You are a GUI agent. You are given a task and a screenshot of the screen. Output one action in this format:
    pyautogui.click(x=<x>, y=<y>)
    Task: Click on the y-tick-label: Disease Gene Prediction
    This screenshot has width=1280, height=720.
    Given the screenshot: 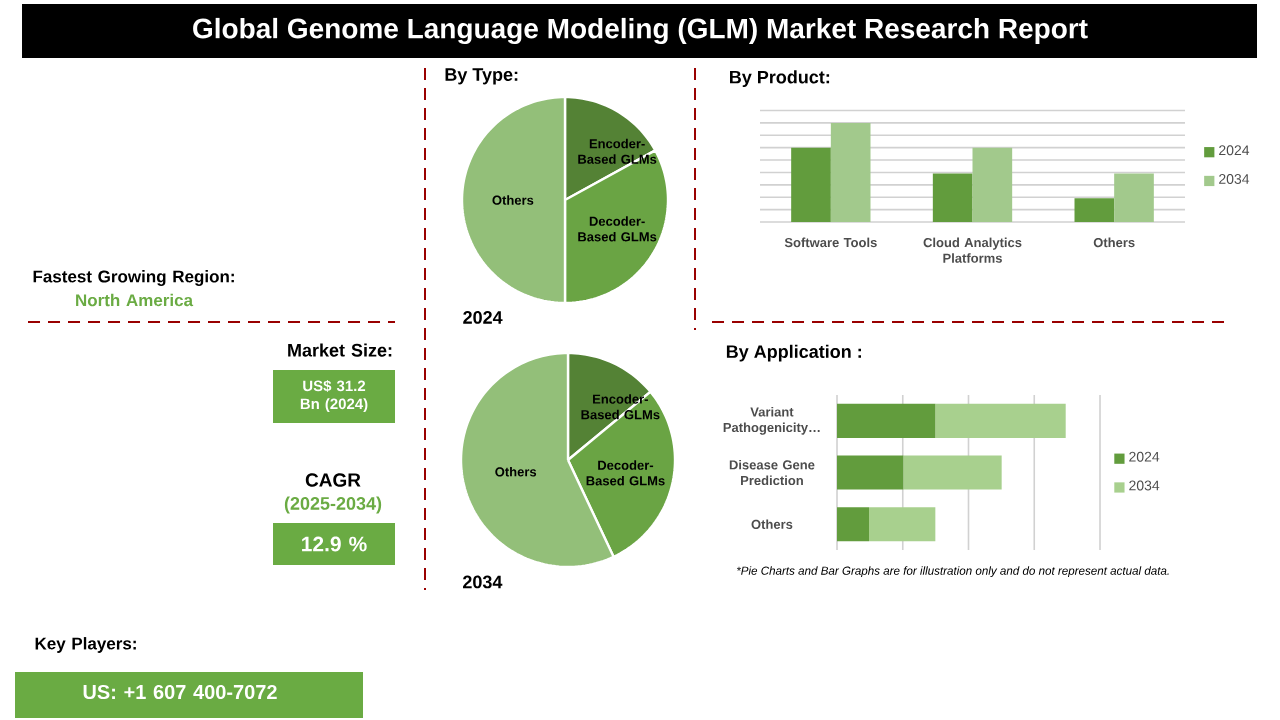 What is the action you would take?
    pyautogui.click(x=772, y=472)
    